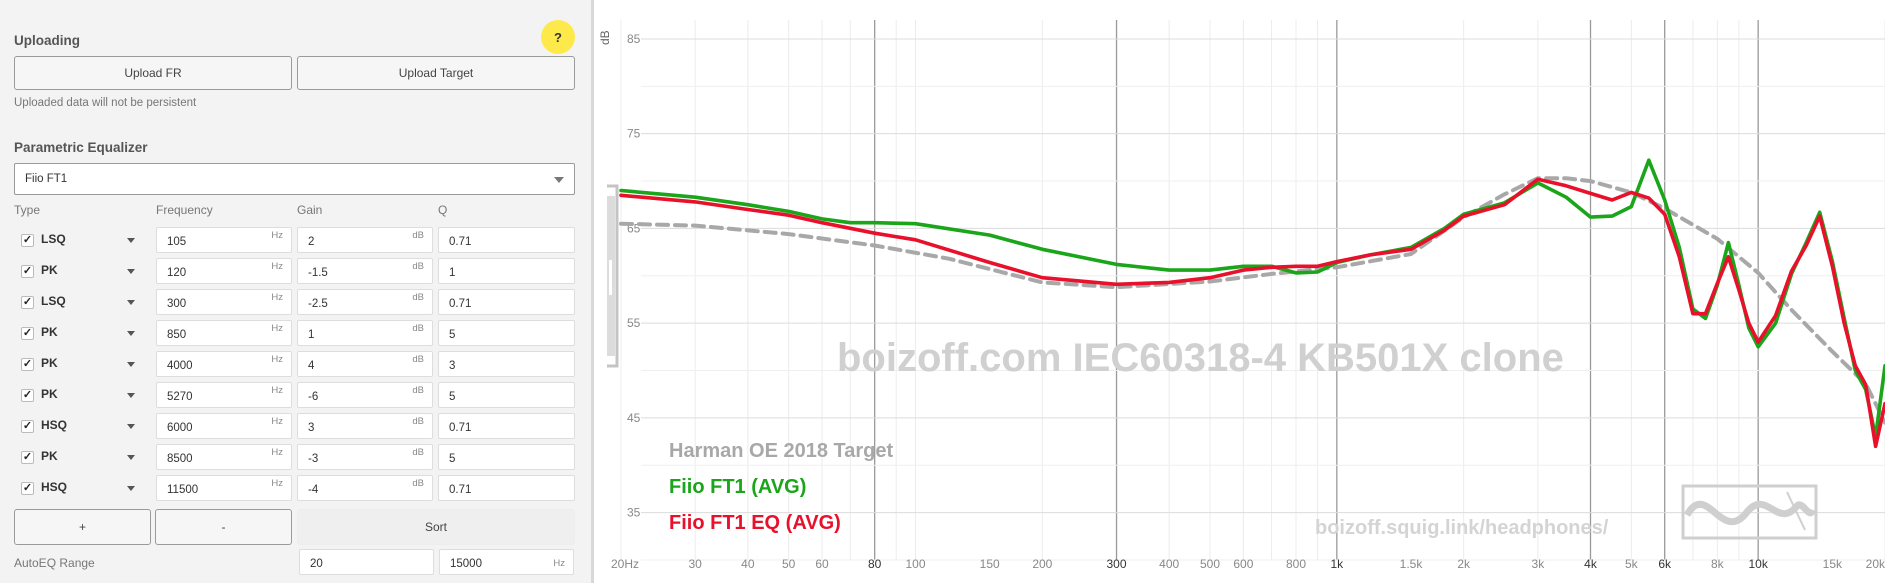 Image resolution: width=1885 pixels, height=583 pixels. Describe the element at coordinates (366, 562) in the screenshot. I see `autoeq-min-input: 20` at that location.